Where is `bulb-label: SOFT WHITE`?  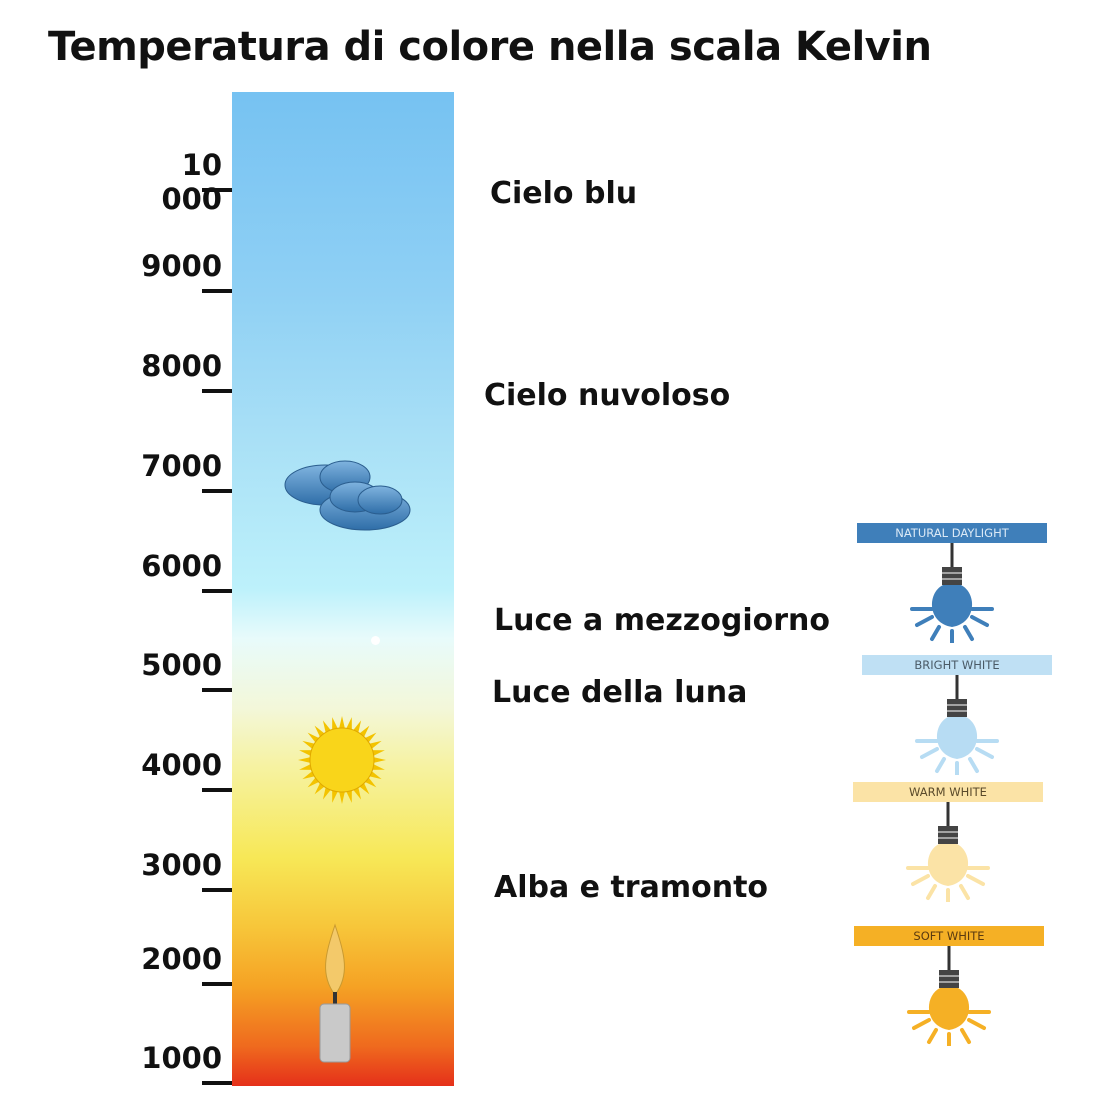
bulb-label: SOFT WHITE is located at coordinates (949, 936).